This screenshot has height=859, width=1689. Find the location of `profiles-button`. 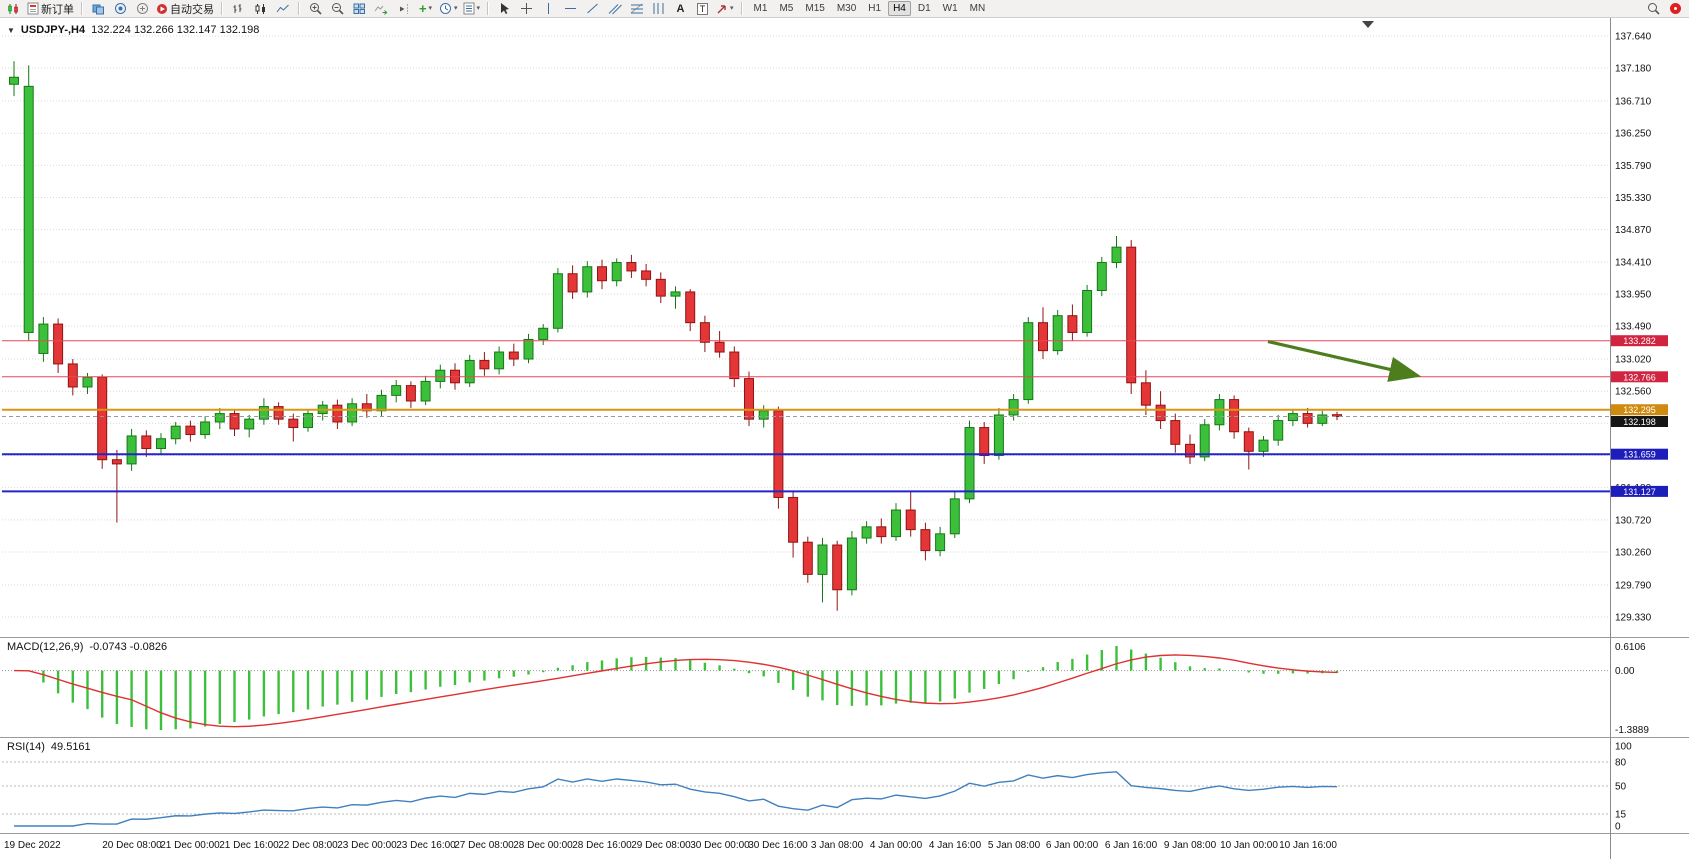

profiles-button is located at coordinates (98, 9).